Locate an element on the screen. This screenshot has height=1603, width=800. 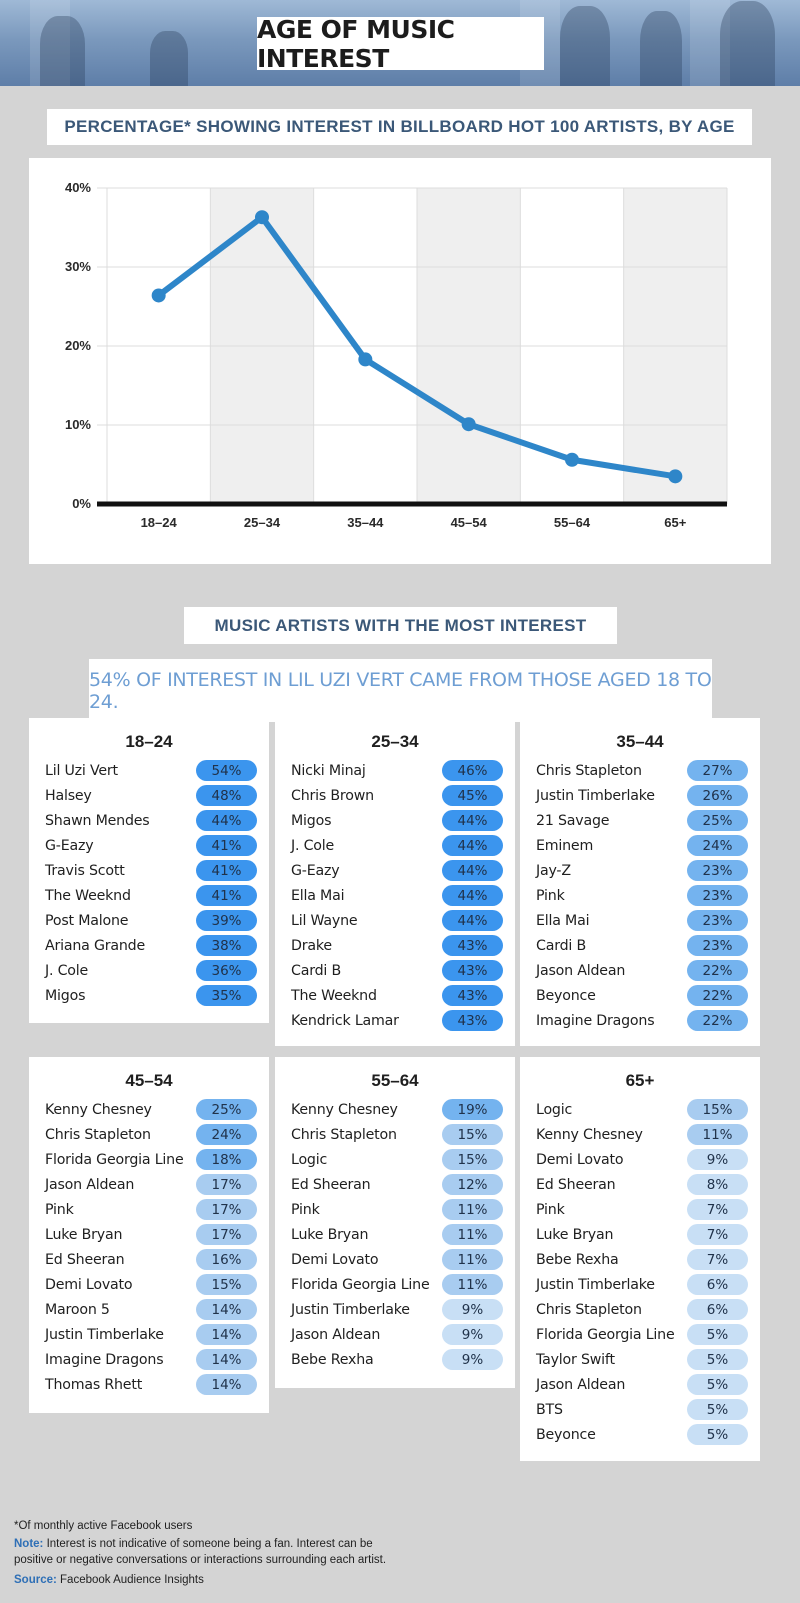
artist-row: Ella Mai 23% is located at coordinates (648, 920).